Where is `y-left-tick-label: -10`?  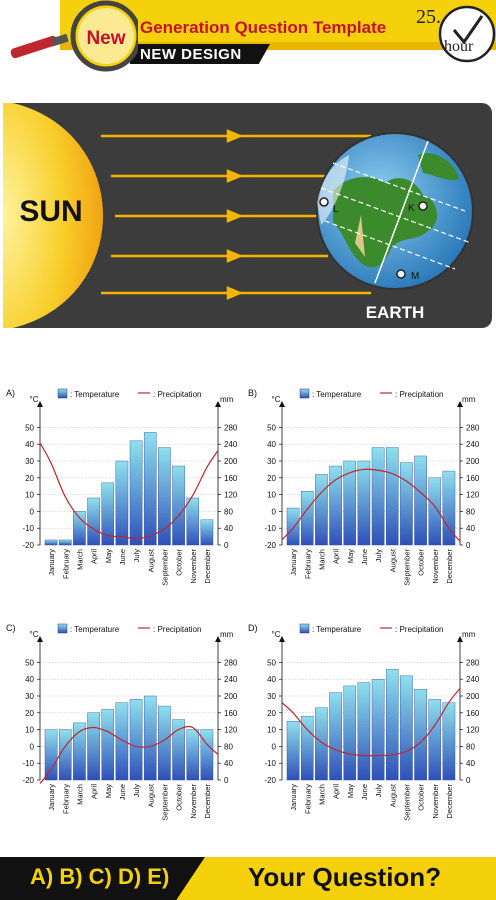 y-left-tick-label: -10 is located at coordinates (28, 763).